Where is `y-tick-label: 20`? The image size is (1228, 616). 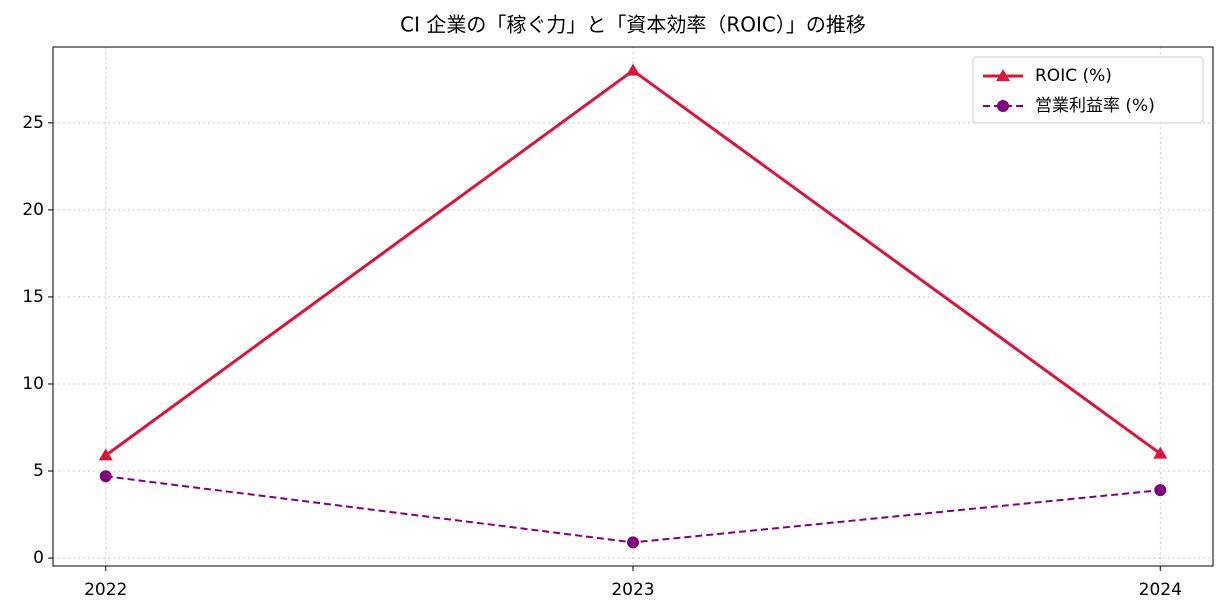
y-tick-label: 20 is located at coordinates (33, 210).